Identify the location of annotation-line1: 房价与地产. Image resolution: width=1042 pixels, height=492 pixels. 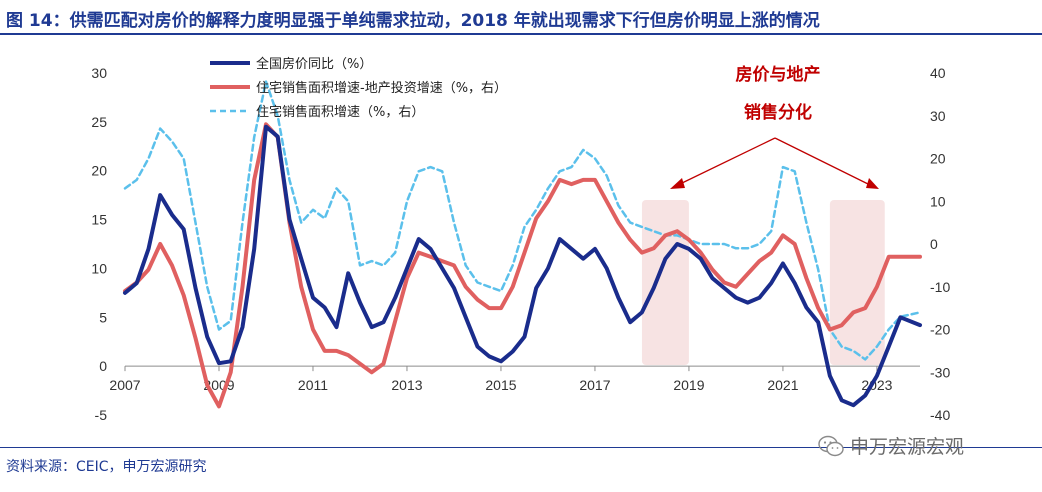
(778, 74).